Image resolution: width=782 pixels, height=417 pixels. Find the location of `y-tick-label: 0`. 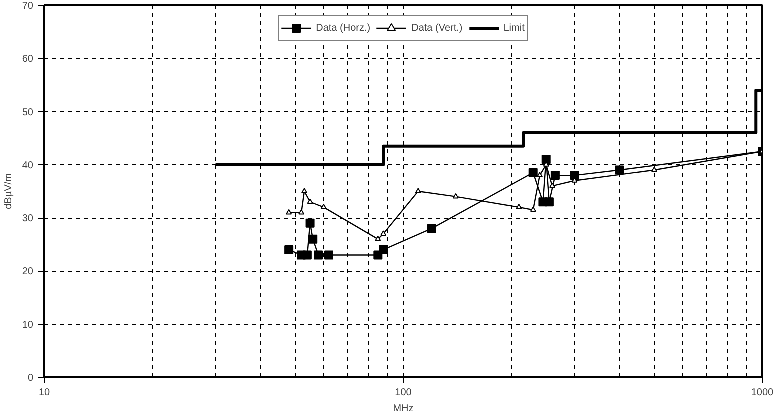

y-tick-label: 0 is located at coordinates (31, 378).